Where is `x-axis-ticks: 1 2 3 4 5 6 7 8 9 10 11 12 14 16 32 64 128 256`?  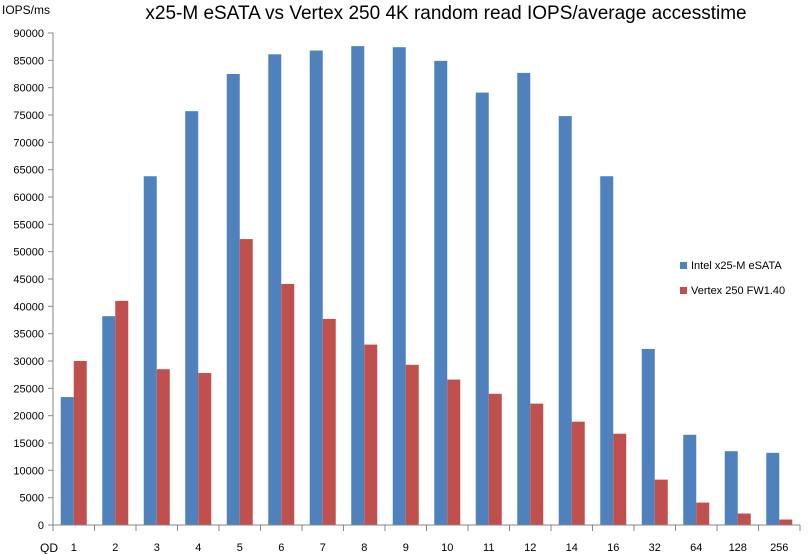 x-axis-ticks: 1 2 3 4 5 6 7 8 9 10 11 12 14 16 32 64 128 256 is located at coordinates (426, 539).